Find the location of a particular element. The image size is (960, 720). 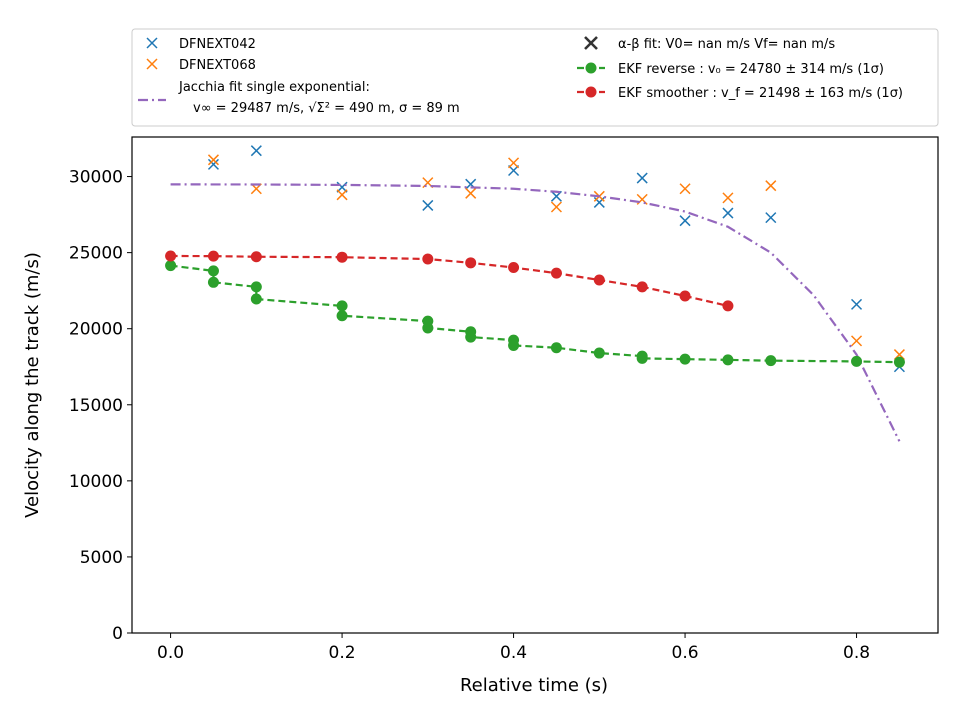

series-0-point-0-b is located at coordinates (213, 164).